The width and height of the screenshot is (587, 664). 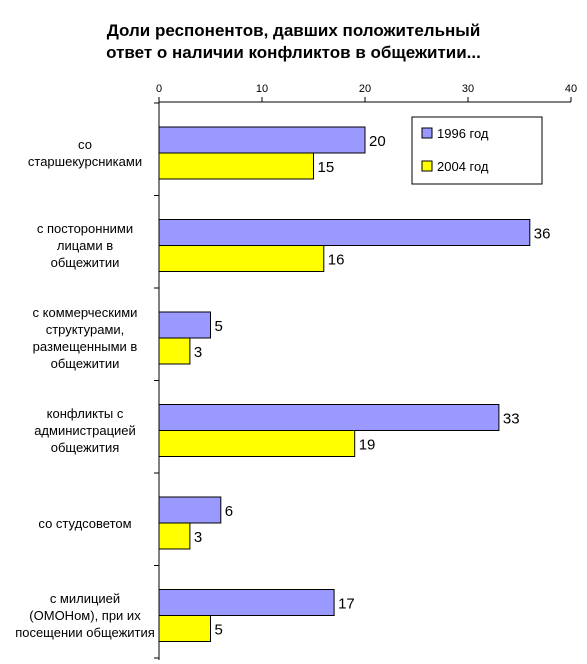 What do you see at coordinates (427, 166) in the screenshot?
I see `legend-swatch-2004` at bounding box center [427, 166].